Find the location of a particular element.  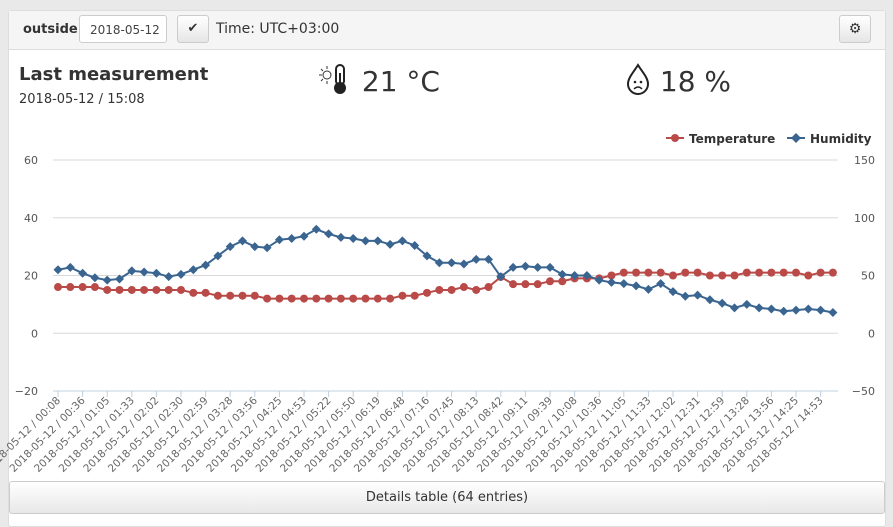

humidity-value: 18 % is located at coordinates (695, 81).